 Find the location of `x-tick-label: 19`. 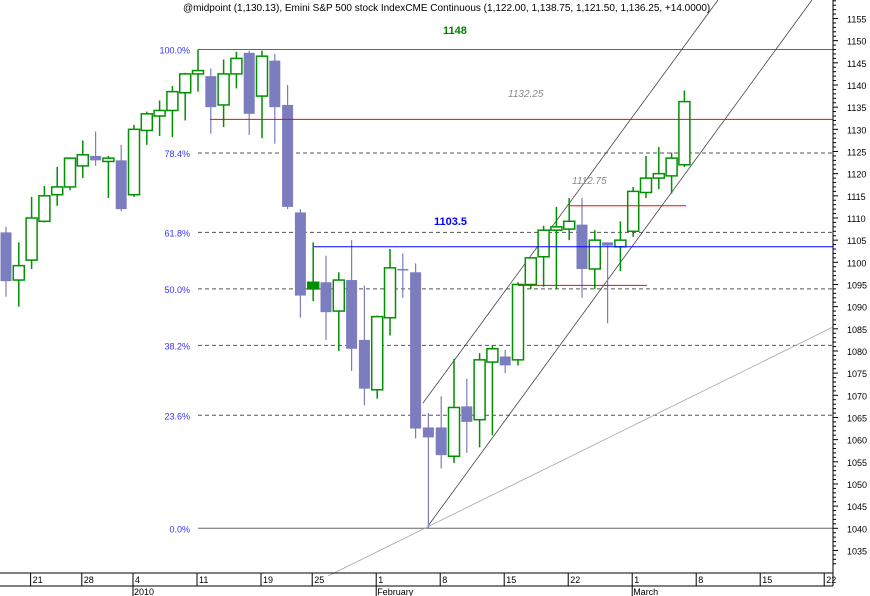

x-tick-label: 19 is located at coordinates (268, 580).